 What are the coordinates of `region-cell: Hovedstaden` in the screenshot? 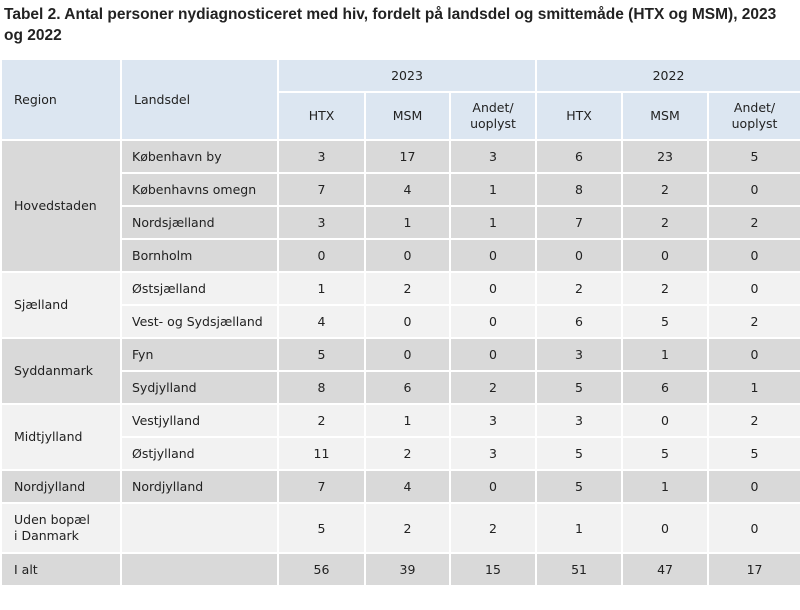 It's located at (61, 206).